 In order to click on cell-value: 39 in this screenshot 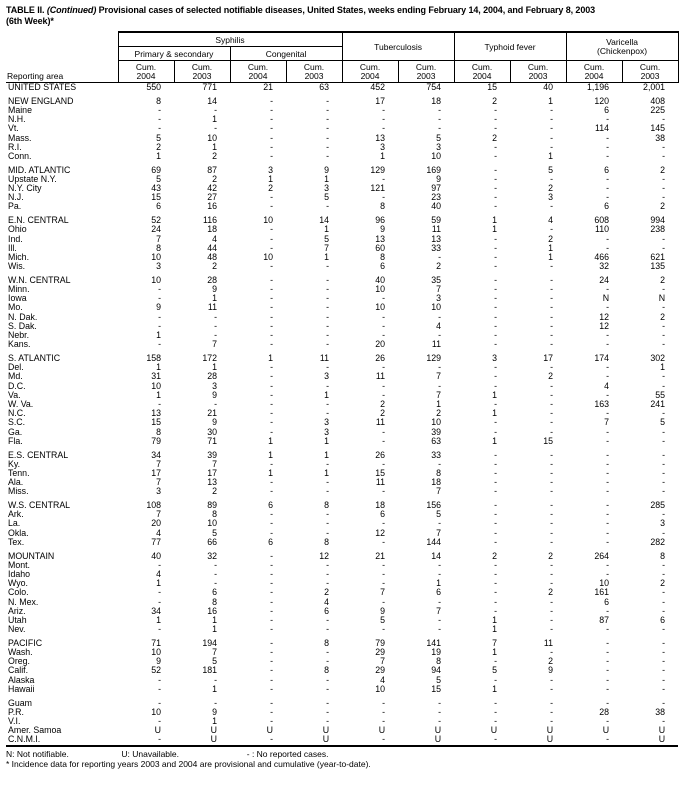, I will do `click(436, 432)`.